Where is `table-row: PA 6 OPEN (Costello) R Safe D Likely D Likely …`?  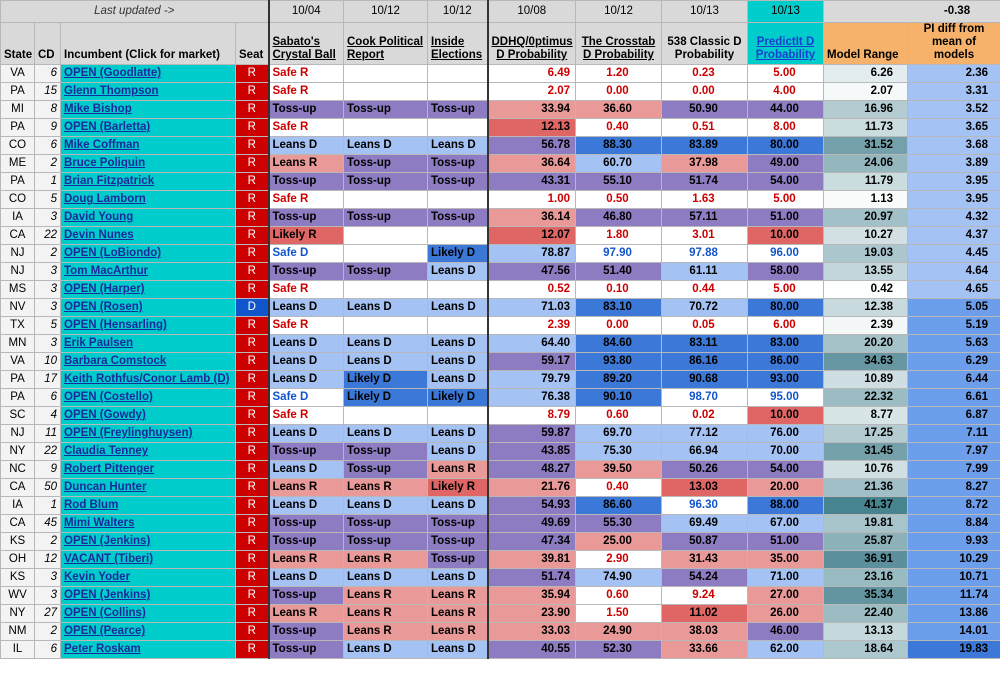 table-row: PA 6 OPEN (Costello) R Safe D Likely D Likely … is located at coordinates (500, 397).